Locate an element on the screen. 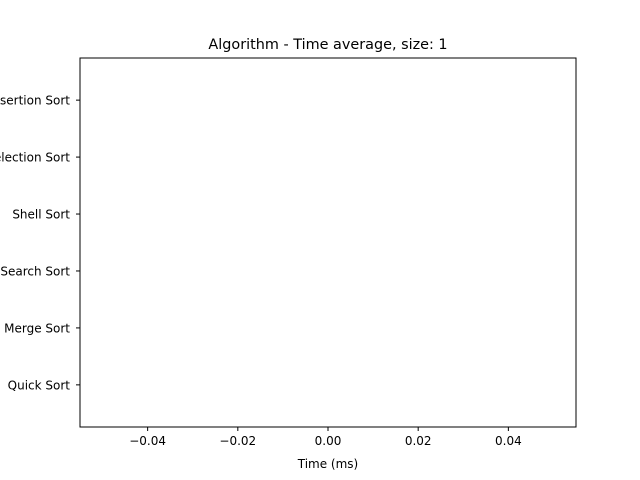 This screenshot has width=640, height=480. x-axis-label: Time (ms) is located at coordinates (328, 464).